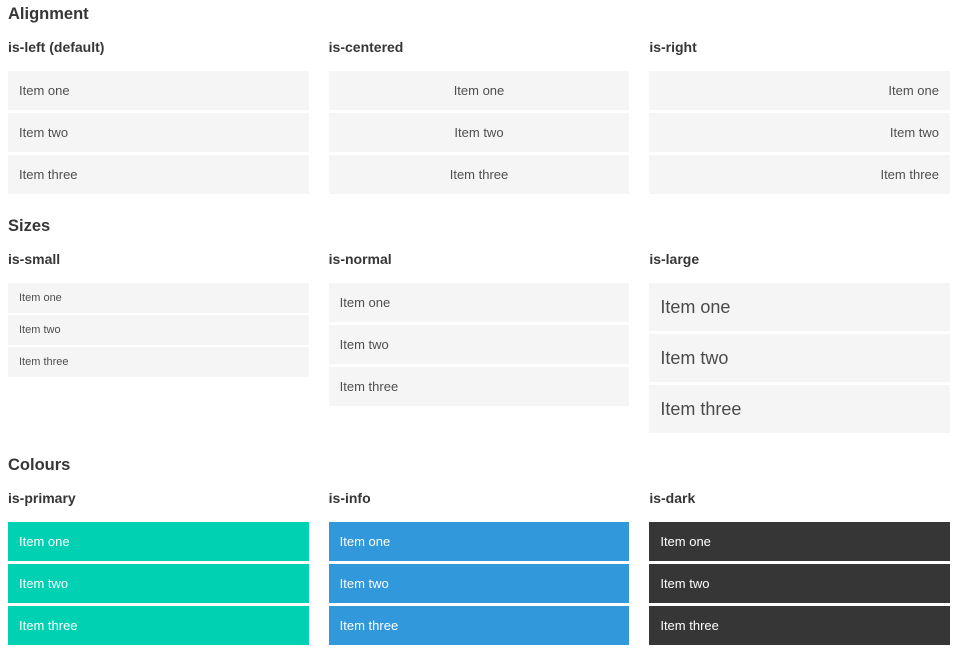 The height and width of the screenshot is (656, 960). I want to click on demo-column-is-centered: is-centered Item one Item two Item three, so click(479, 118).